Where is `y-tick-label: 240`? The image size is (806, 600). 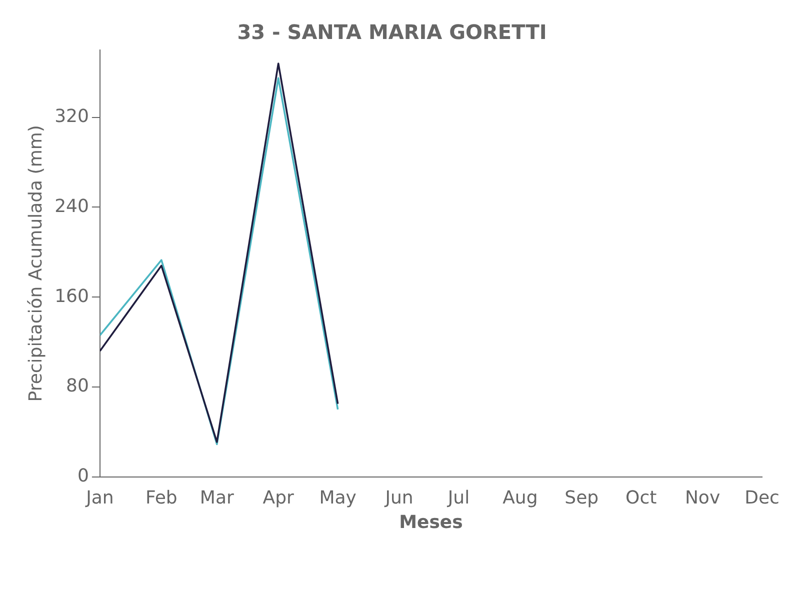
y-tick-label: 240 is located at coordinates (71, 206).